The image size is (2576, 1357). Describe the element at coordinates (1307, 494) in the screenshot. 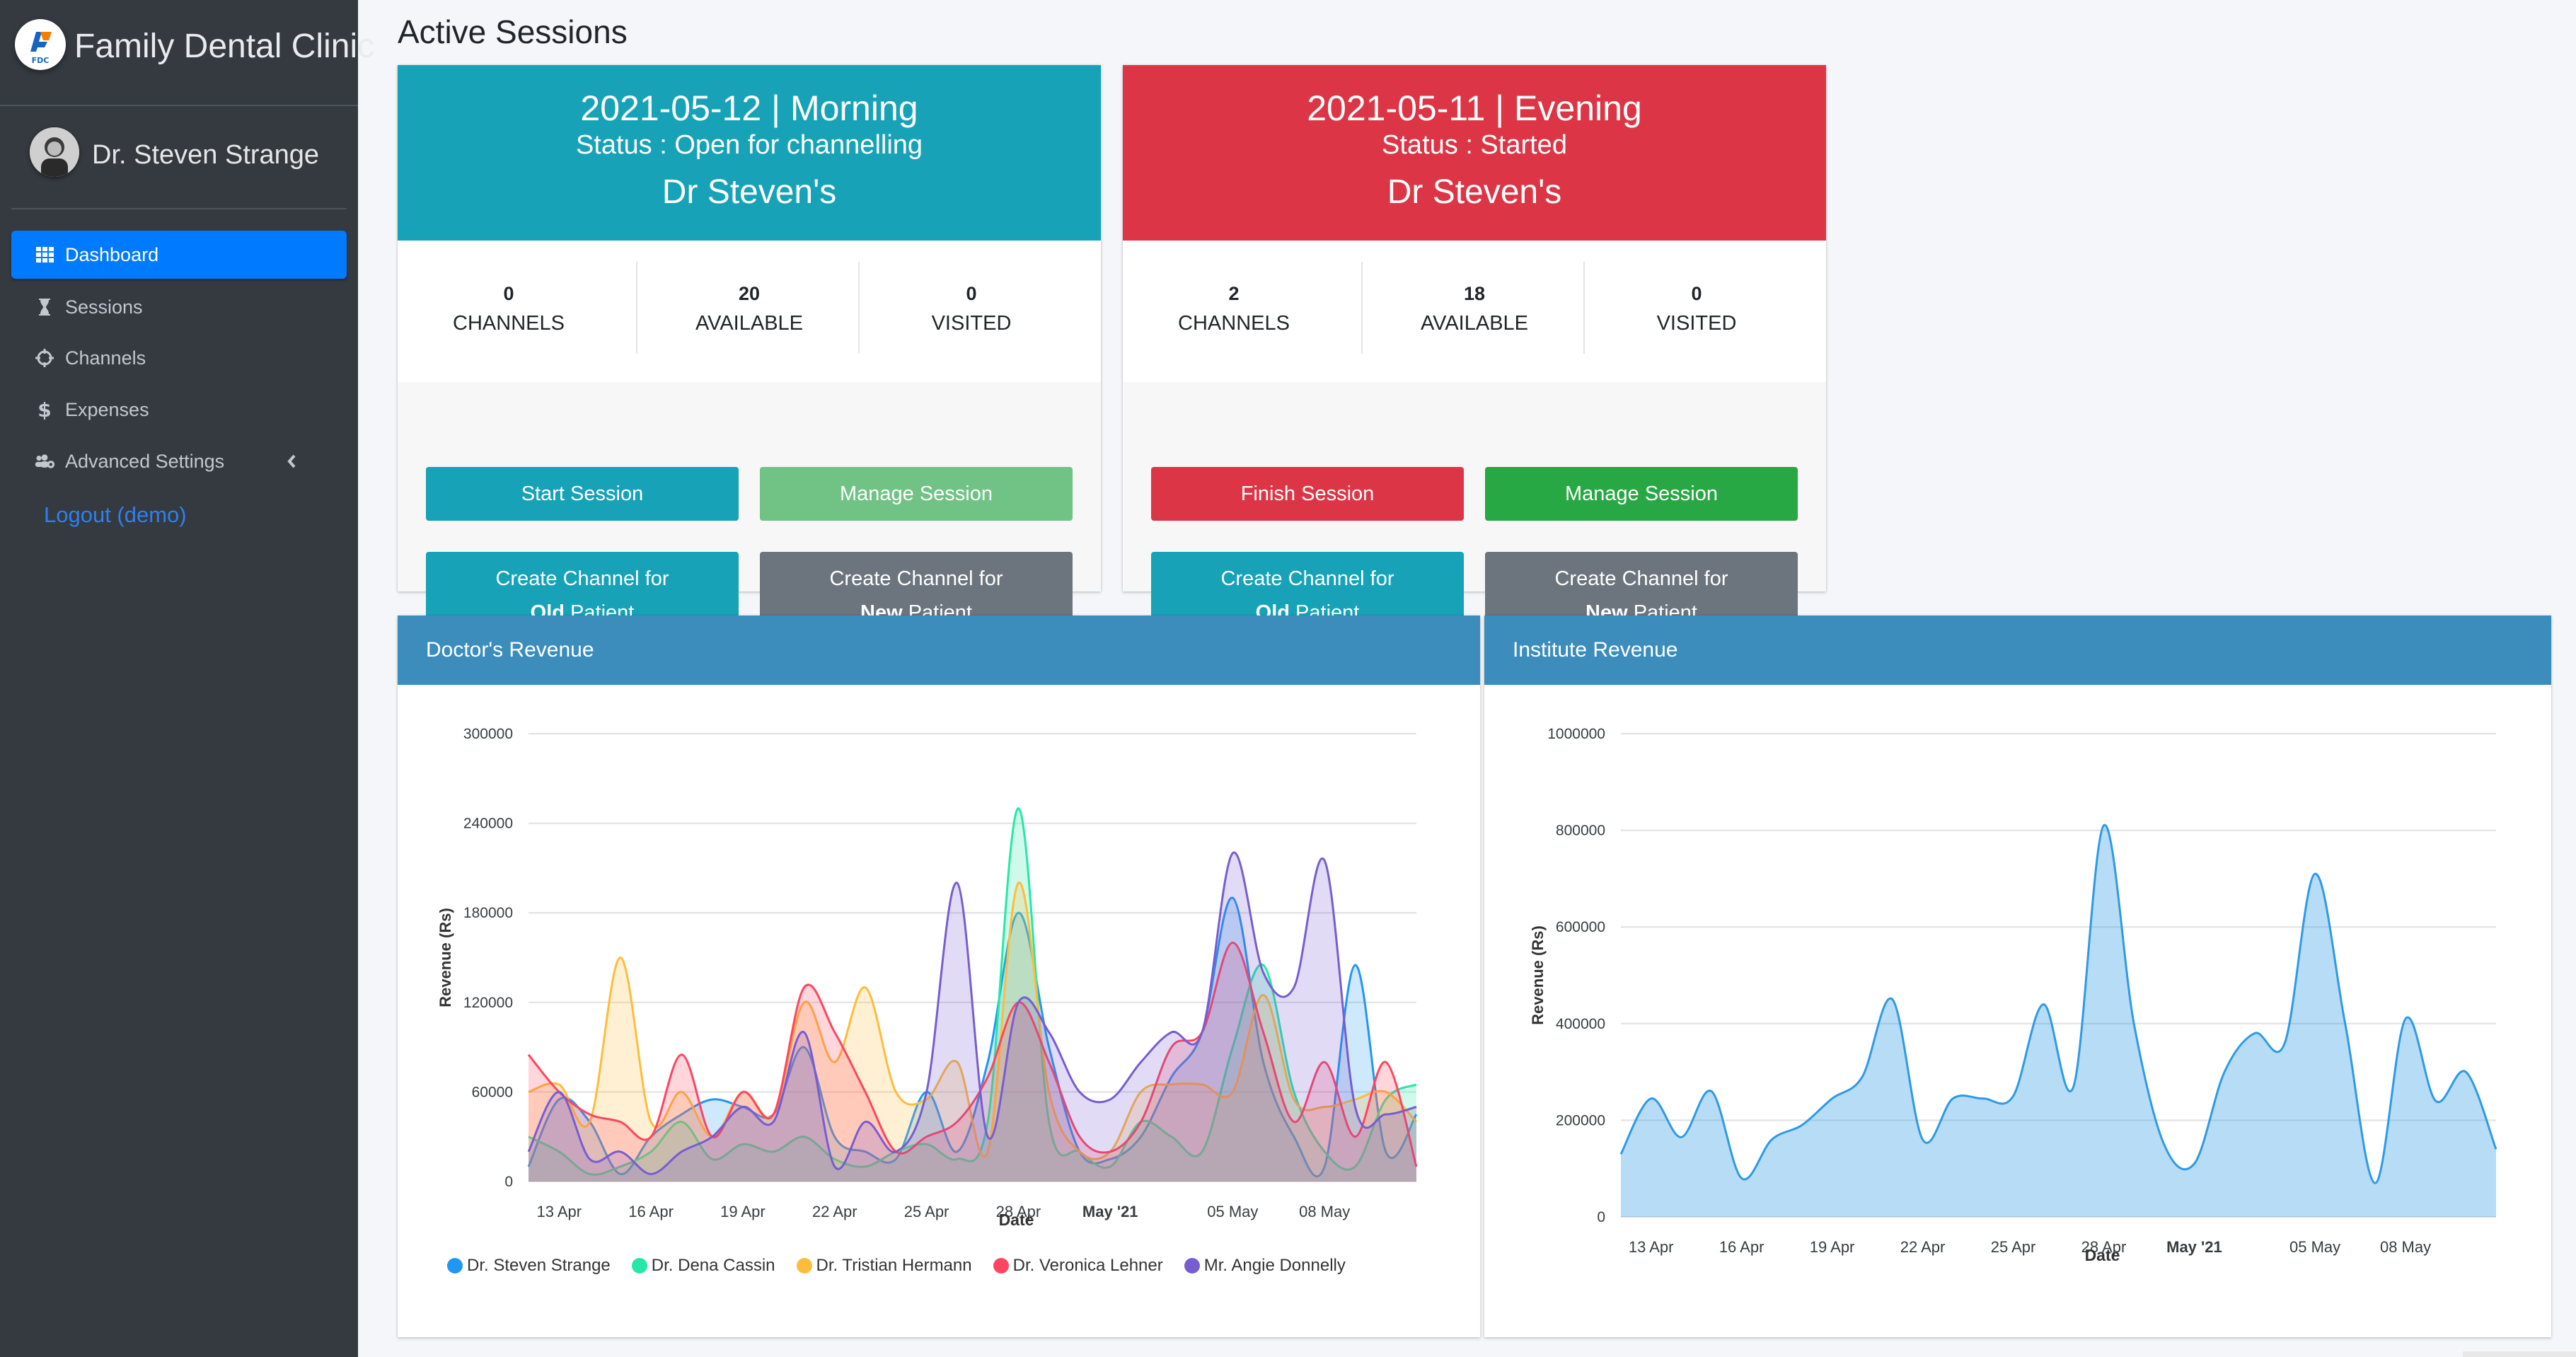

I see `finish-session-button: Finish Session` at that location.